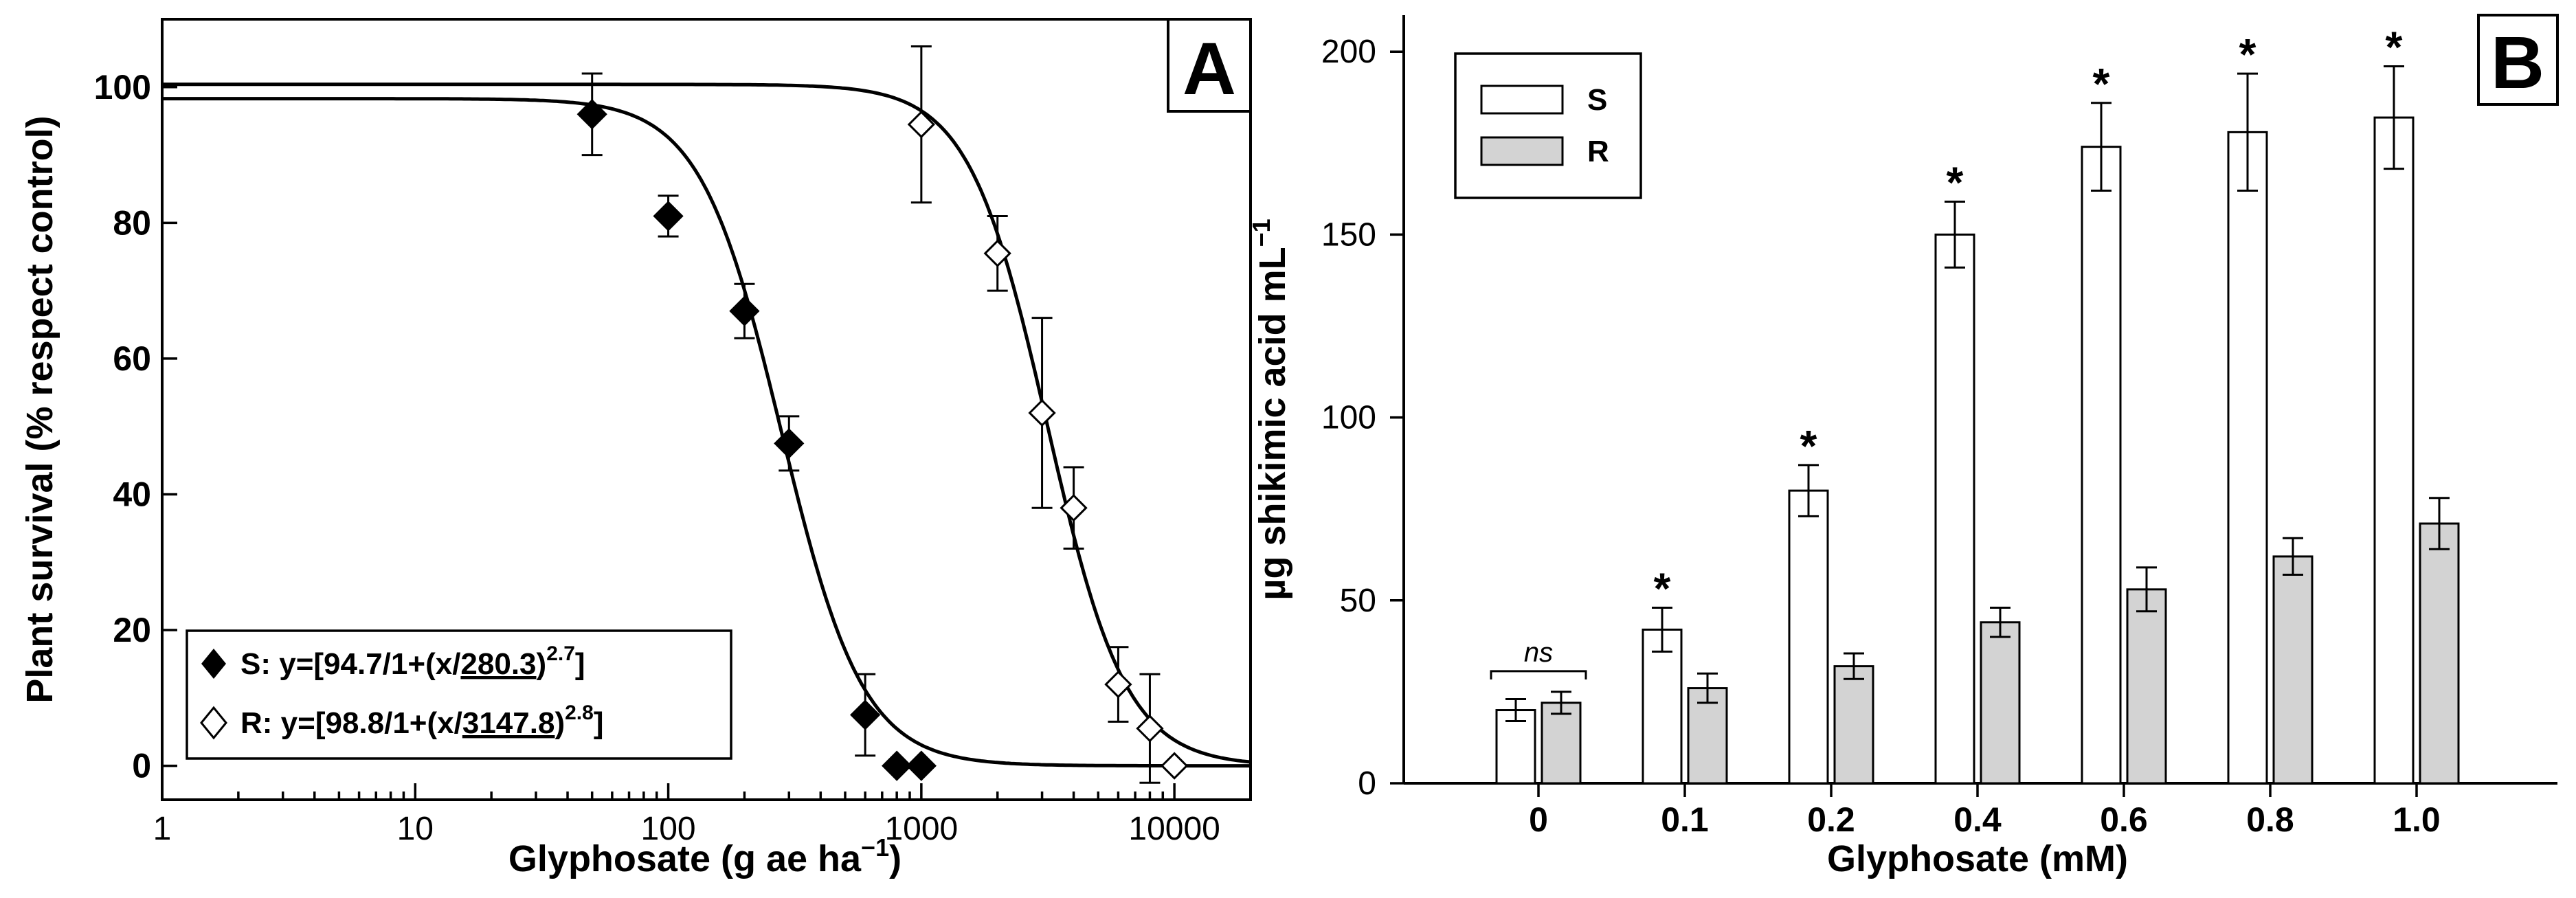  Describe the element at coordinates (1348, 234) in the screenshot. I see `y-tick-label: 150` at that location.